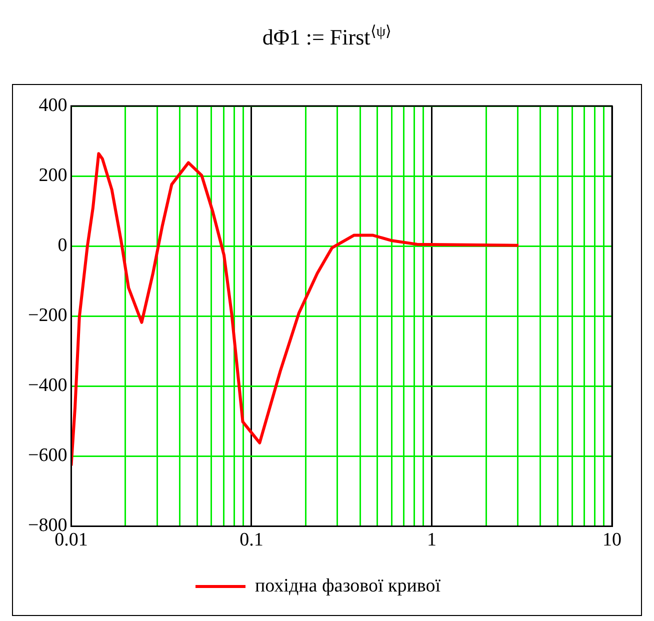 The width and height of the screenshot is (654, 621). Describe the element at coordinates (431, 540) in the screenshot. I see `x-tick-label: 1` at that location.